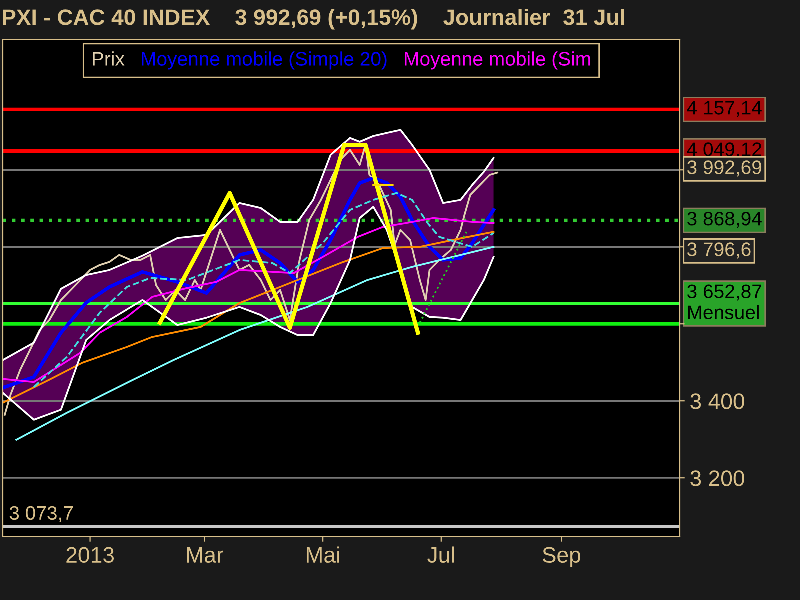 The height and width of the screenshot is (600, 800). I want to click on ref-line-label: 4 157,14, so click(724, 109).